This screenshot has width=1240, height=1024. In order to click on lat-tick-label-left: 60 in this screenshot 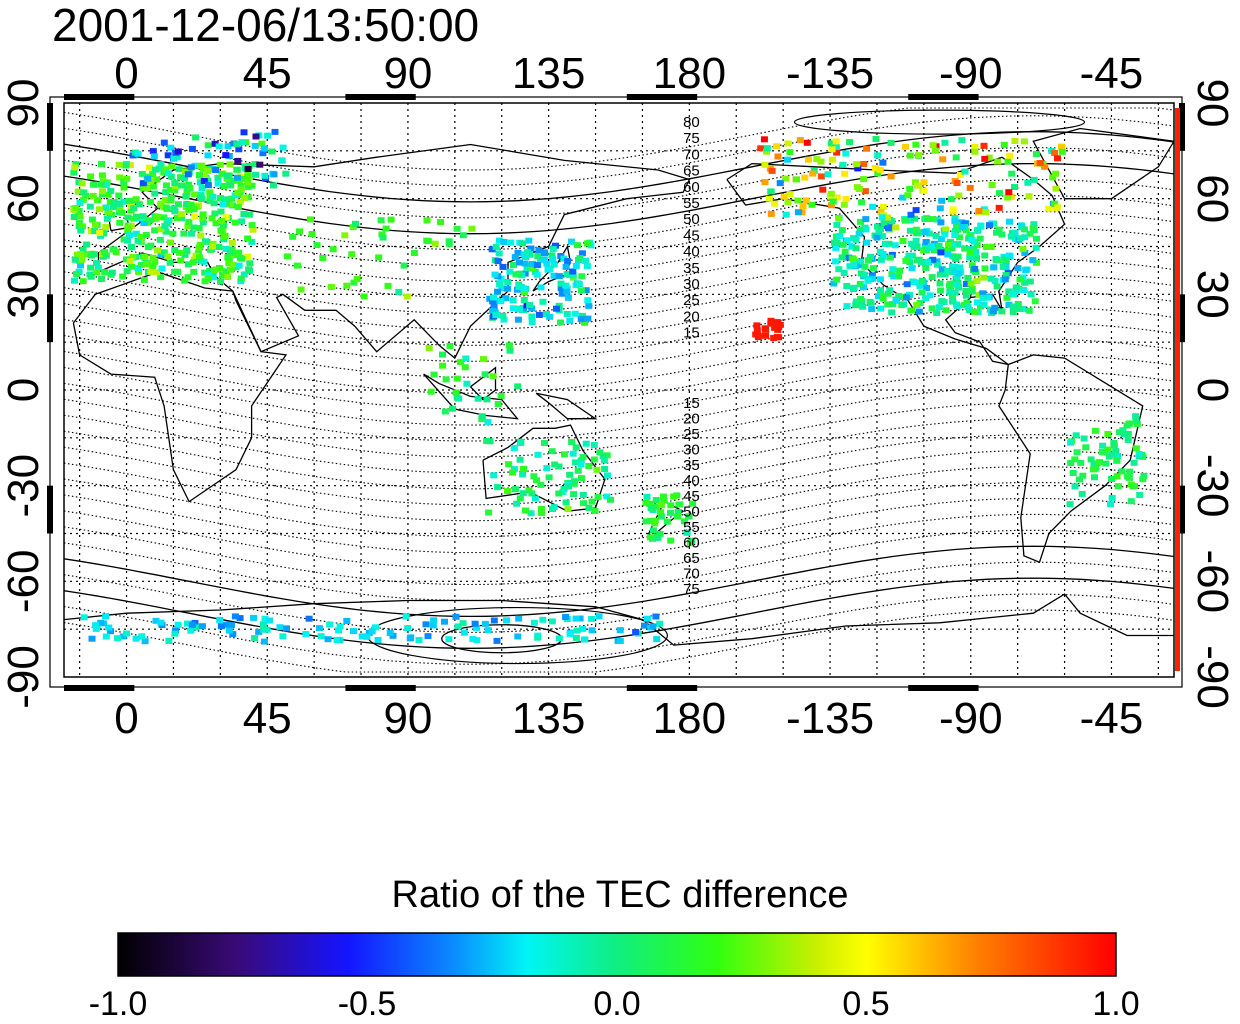, I will do `click(24, 198)`.